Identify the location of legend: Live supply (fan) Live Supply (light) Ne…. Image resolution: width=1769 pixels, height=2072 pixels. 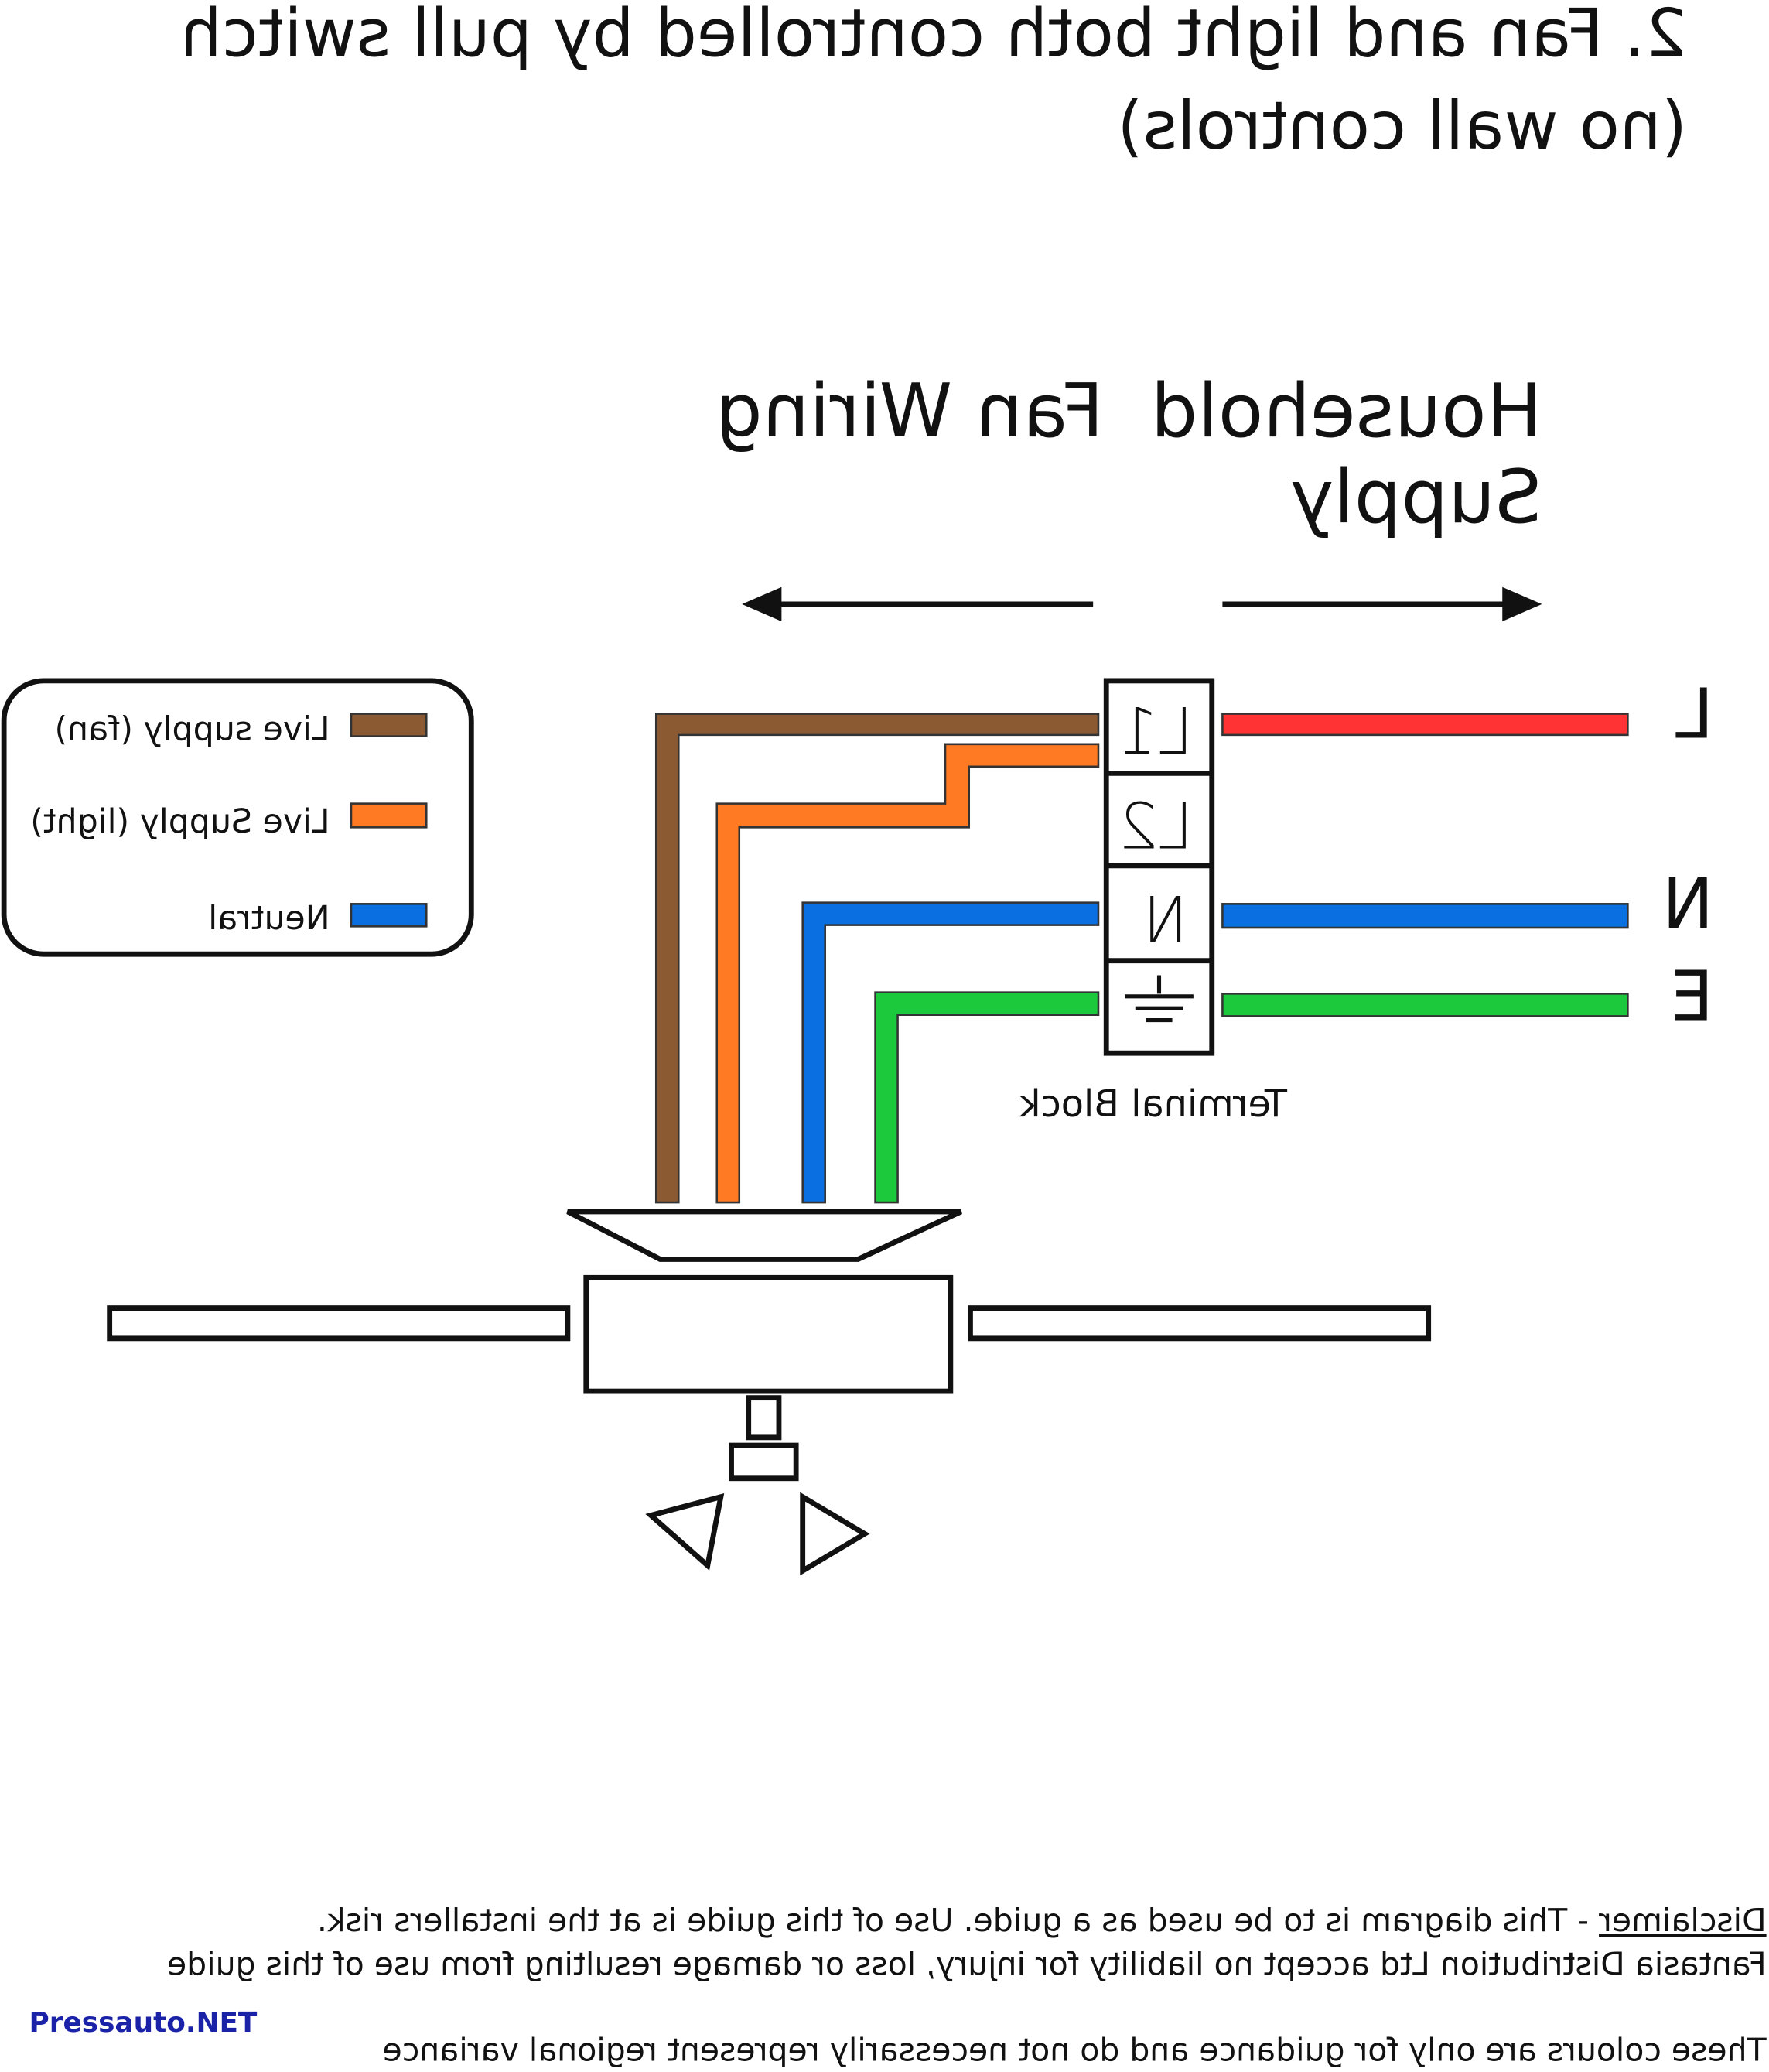
(238, 817).